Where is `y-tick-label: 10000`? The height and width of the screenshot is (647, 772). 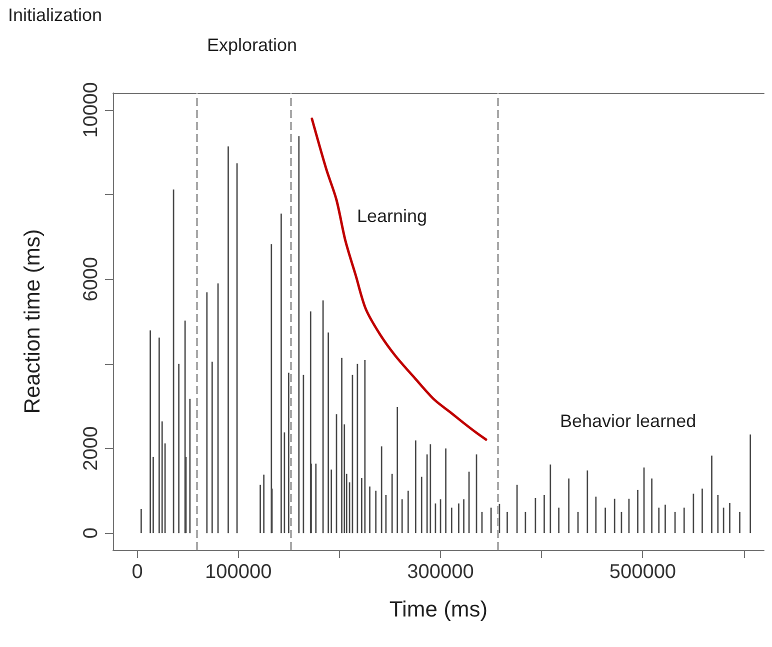 y-tick-label: 10000 is located at coordinates (91, 110).